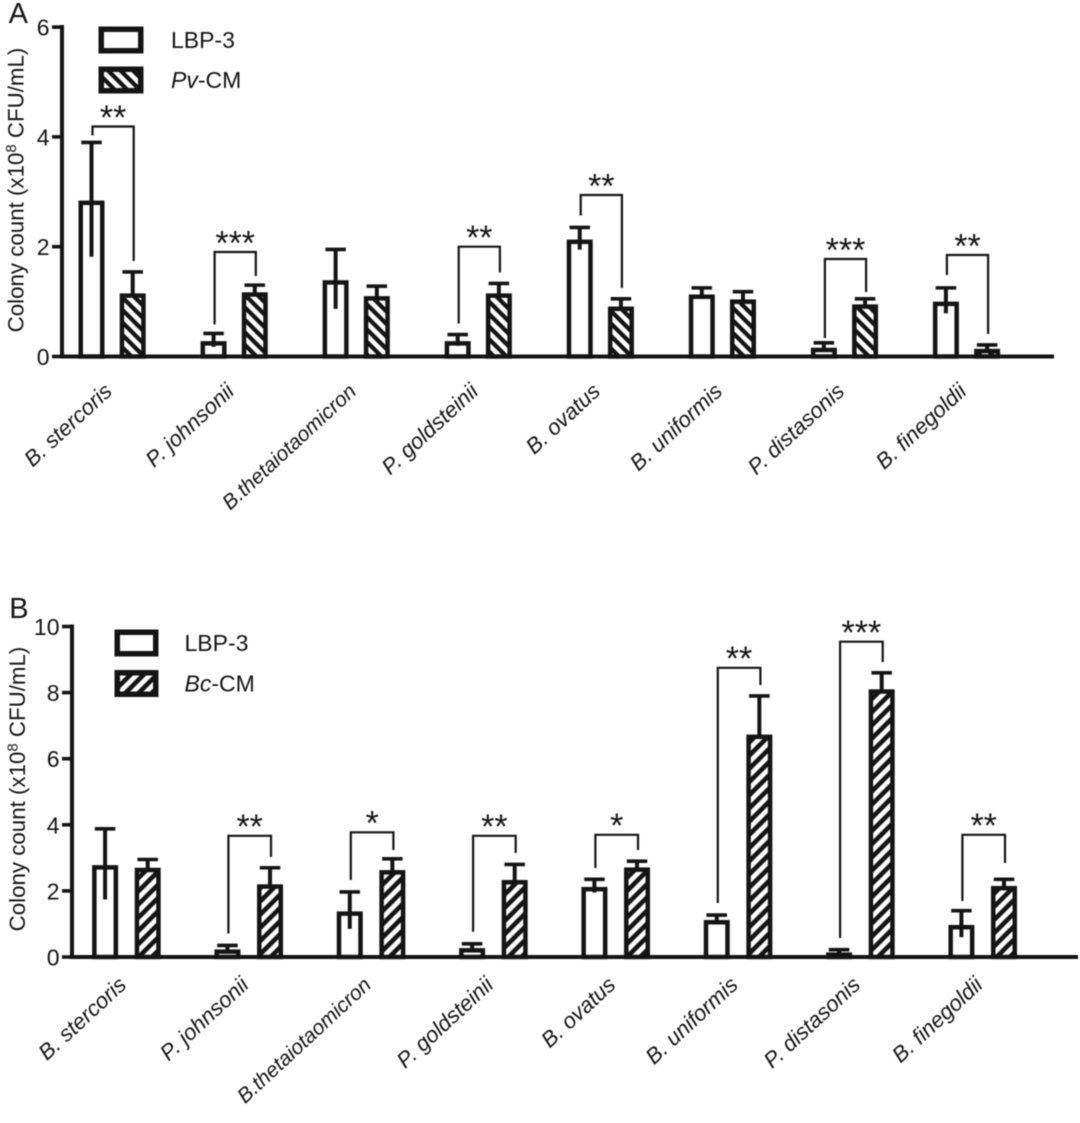 This screenshot has height=1123, width=1080. What do you see at coordinates (47, 627) in the screenshot?
I see `svg-text: 10` at bounding box center [47, 627].